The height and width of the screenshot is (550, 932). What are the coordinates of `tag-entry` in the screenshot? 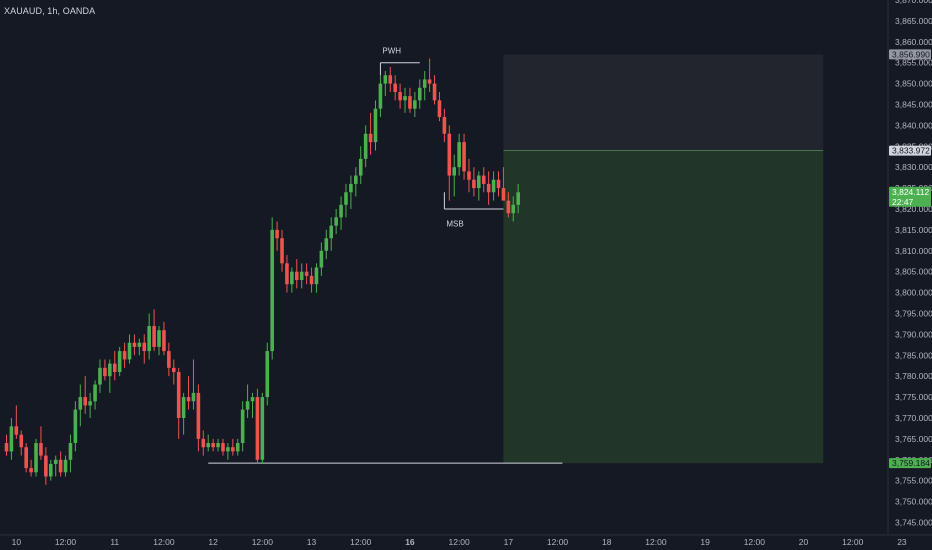 It's located at (910, 150).